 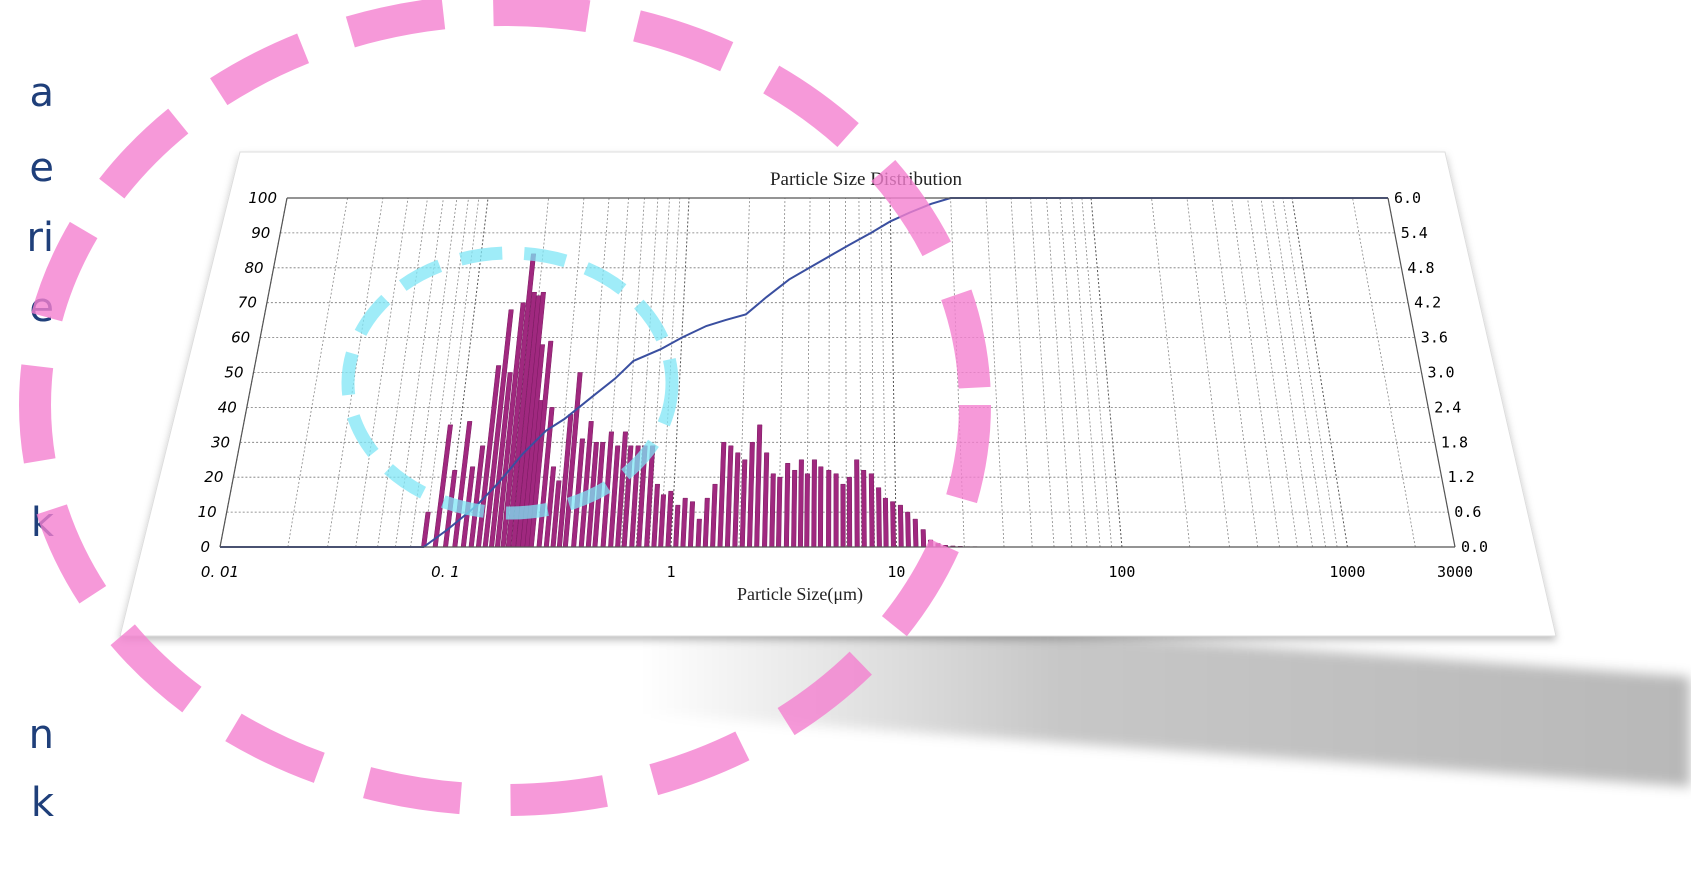 I want to click on y-tick-label-right: 3.0, so click(x=1441, y=373).